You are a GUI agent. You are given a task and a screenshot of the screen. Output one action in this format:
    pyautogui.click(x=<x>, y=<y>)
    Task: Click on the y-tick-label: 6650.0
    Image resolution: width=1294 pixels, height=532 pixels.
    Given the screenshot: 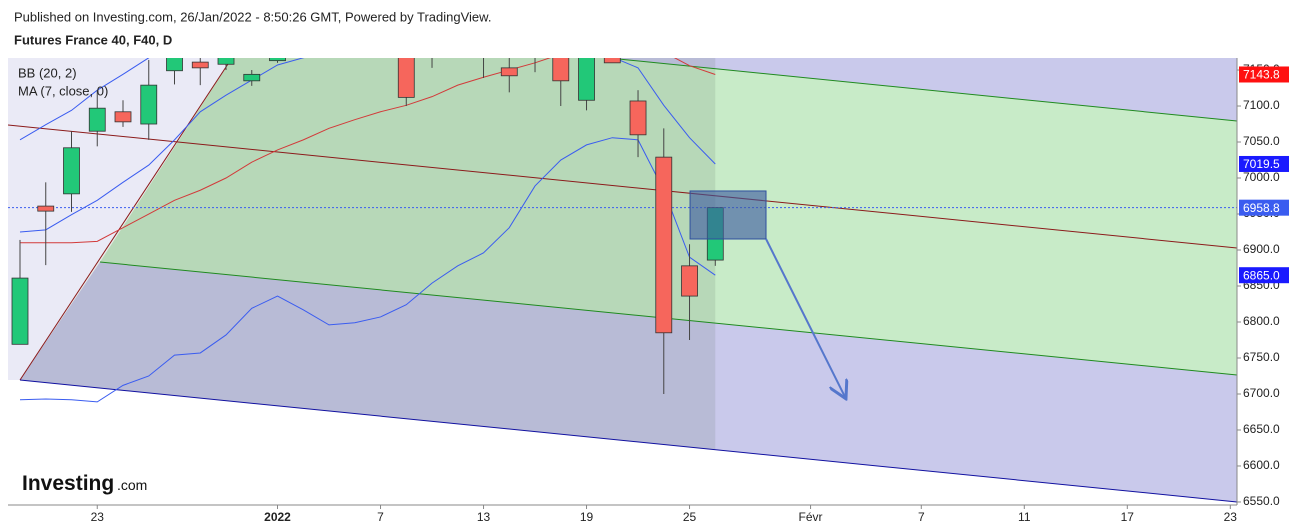 What is the action you would take?
    pyautogui.click(x=1261, y=429)
    